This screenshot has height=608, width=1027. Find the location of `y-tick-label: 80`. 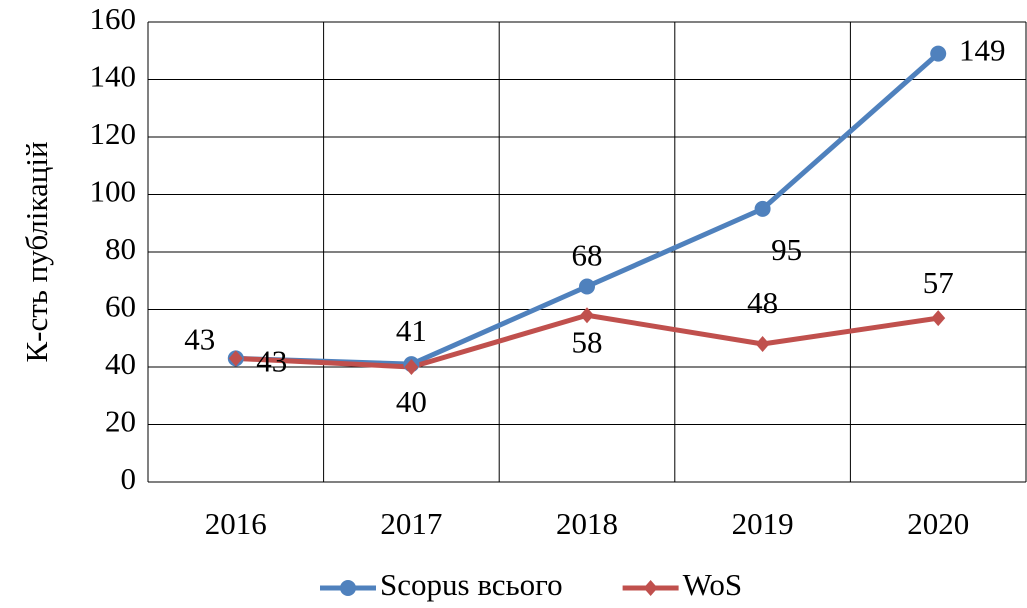

y-tick-label: 80 is located at coordinates (120, 248).